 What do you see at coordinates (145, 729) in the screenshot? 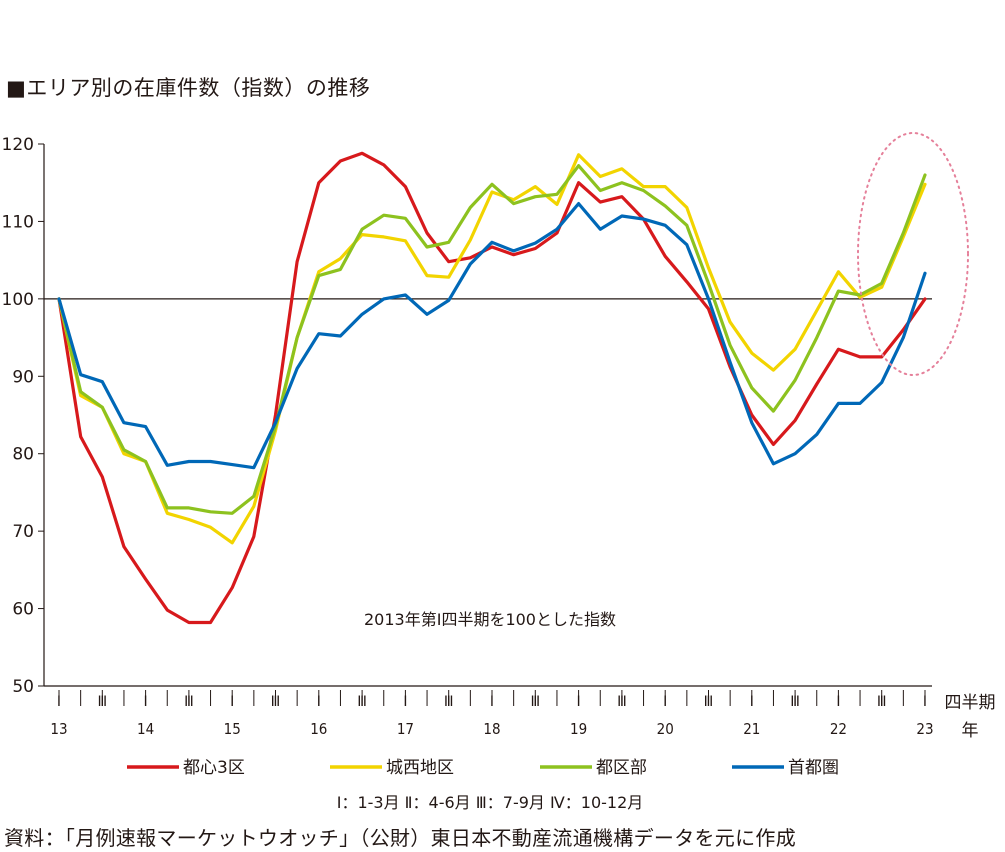
I see `year-label: 14` at bounding box center [145, 729].